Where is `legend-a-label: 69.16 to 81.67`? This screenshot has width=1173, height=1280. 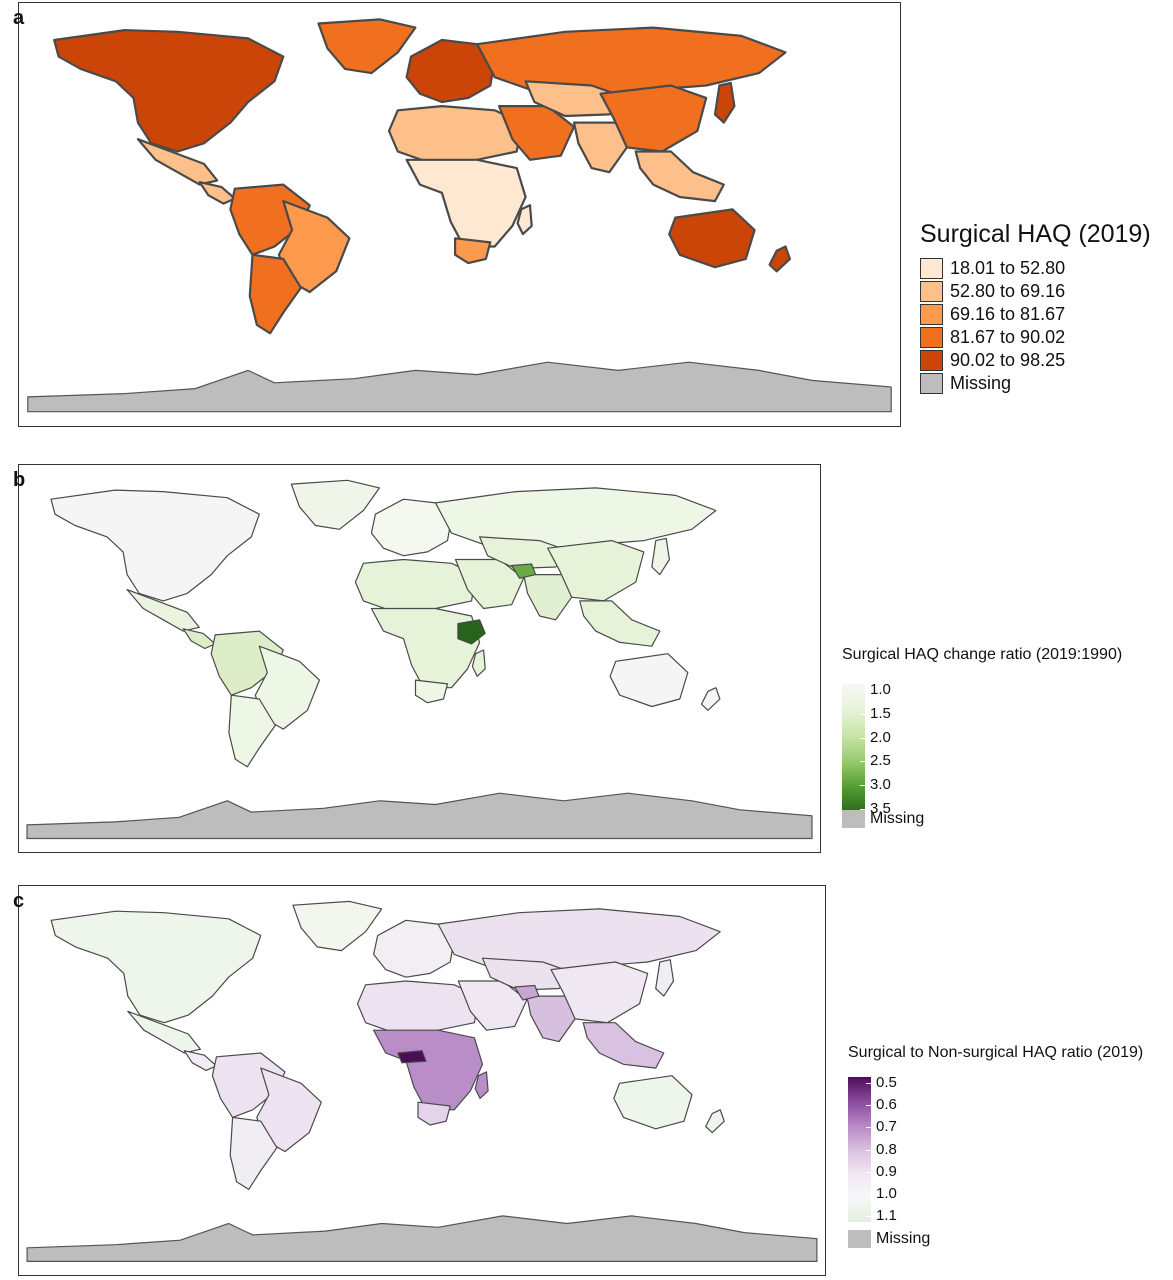
legend-a-label: 69.16 to 81.67 is located at coordinates (1008, 314).